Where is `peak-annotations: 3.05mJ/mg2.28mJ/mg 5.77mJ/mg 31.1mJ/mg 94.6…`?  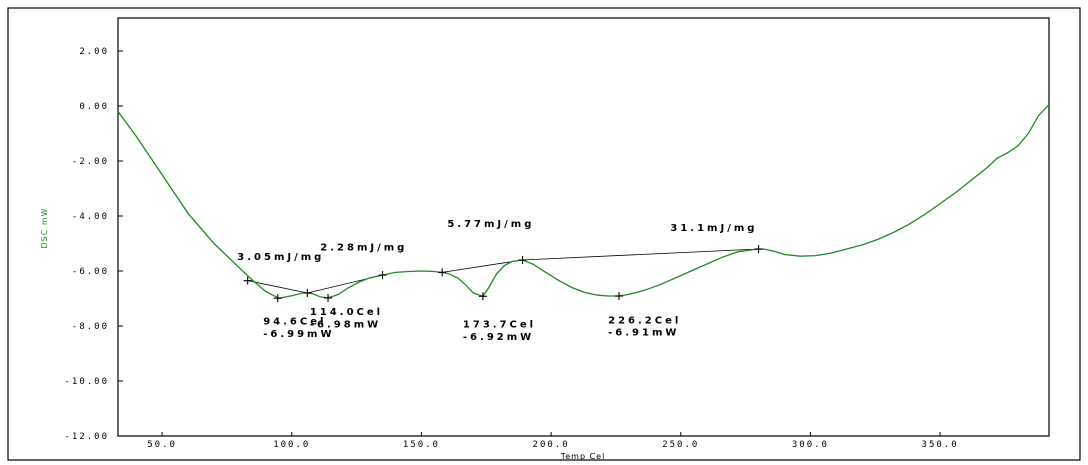
peak-annotations: 3.05mJ/mg2.28mJ/mg 5.77mJ/mg 31.1mJ/mg 94.6… is located at coordinates (497, 281).